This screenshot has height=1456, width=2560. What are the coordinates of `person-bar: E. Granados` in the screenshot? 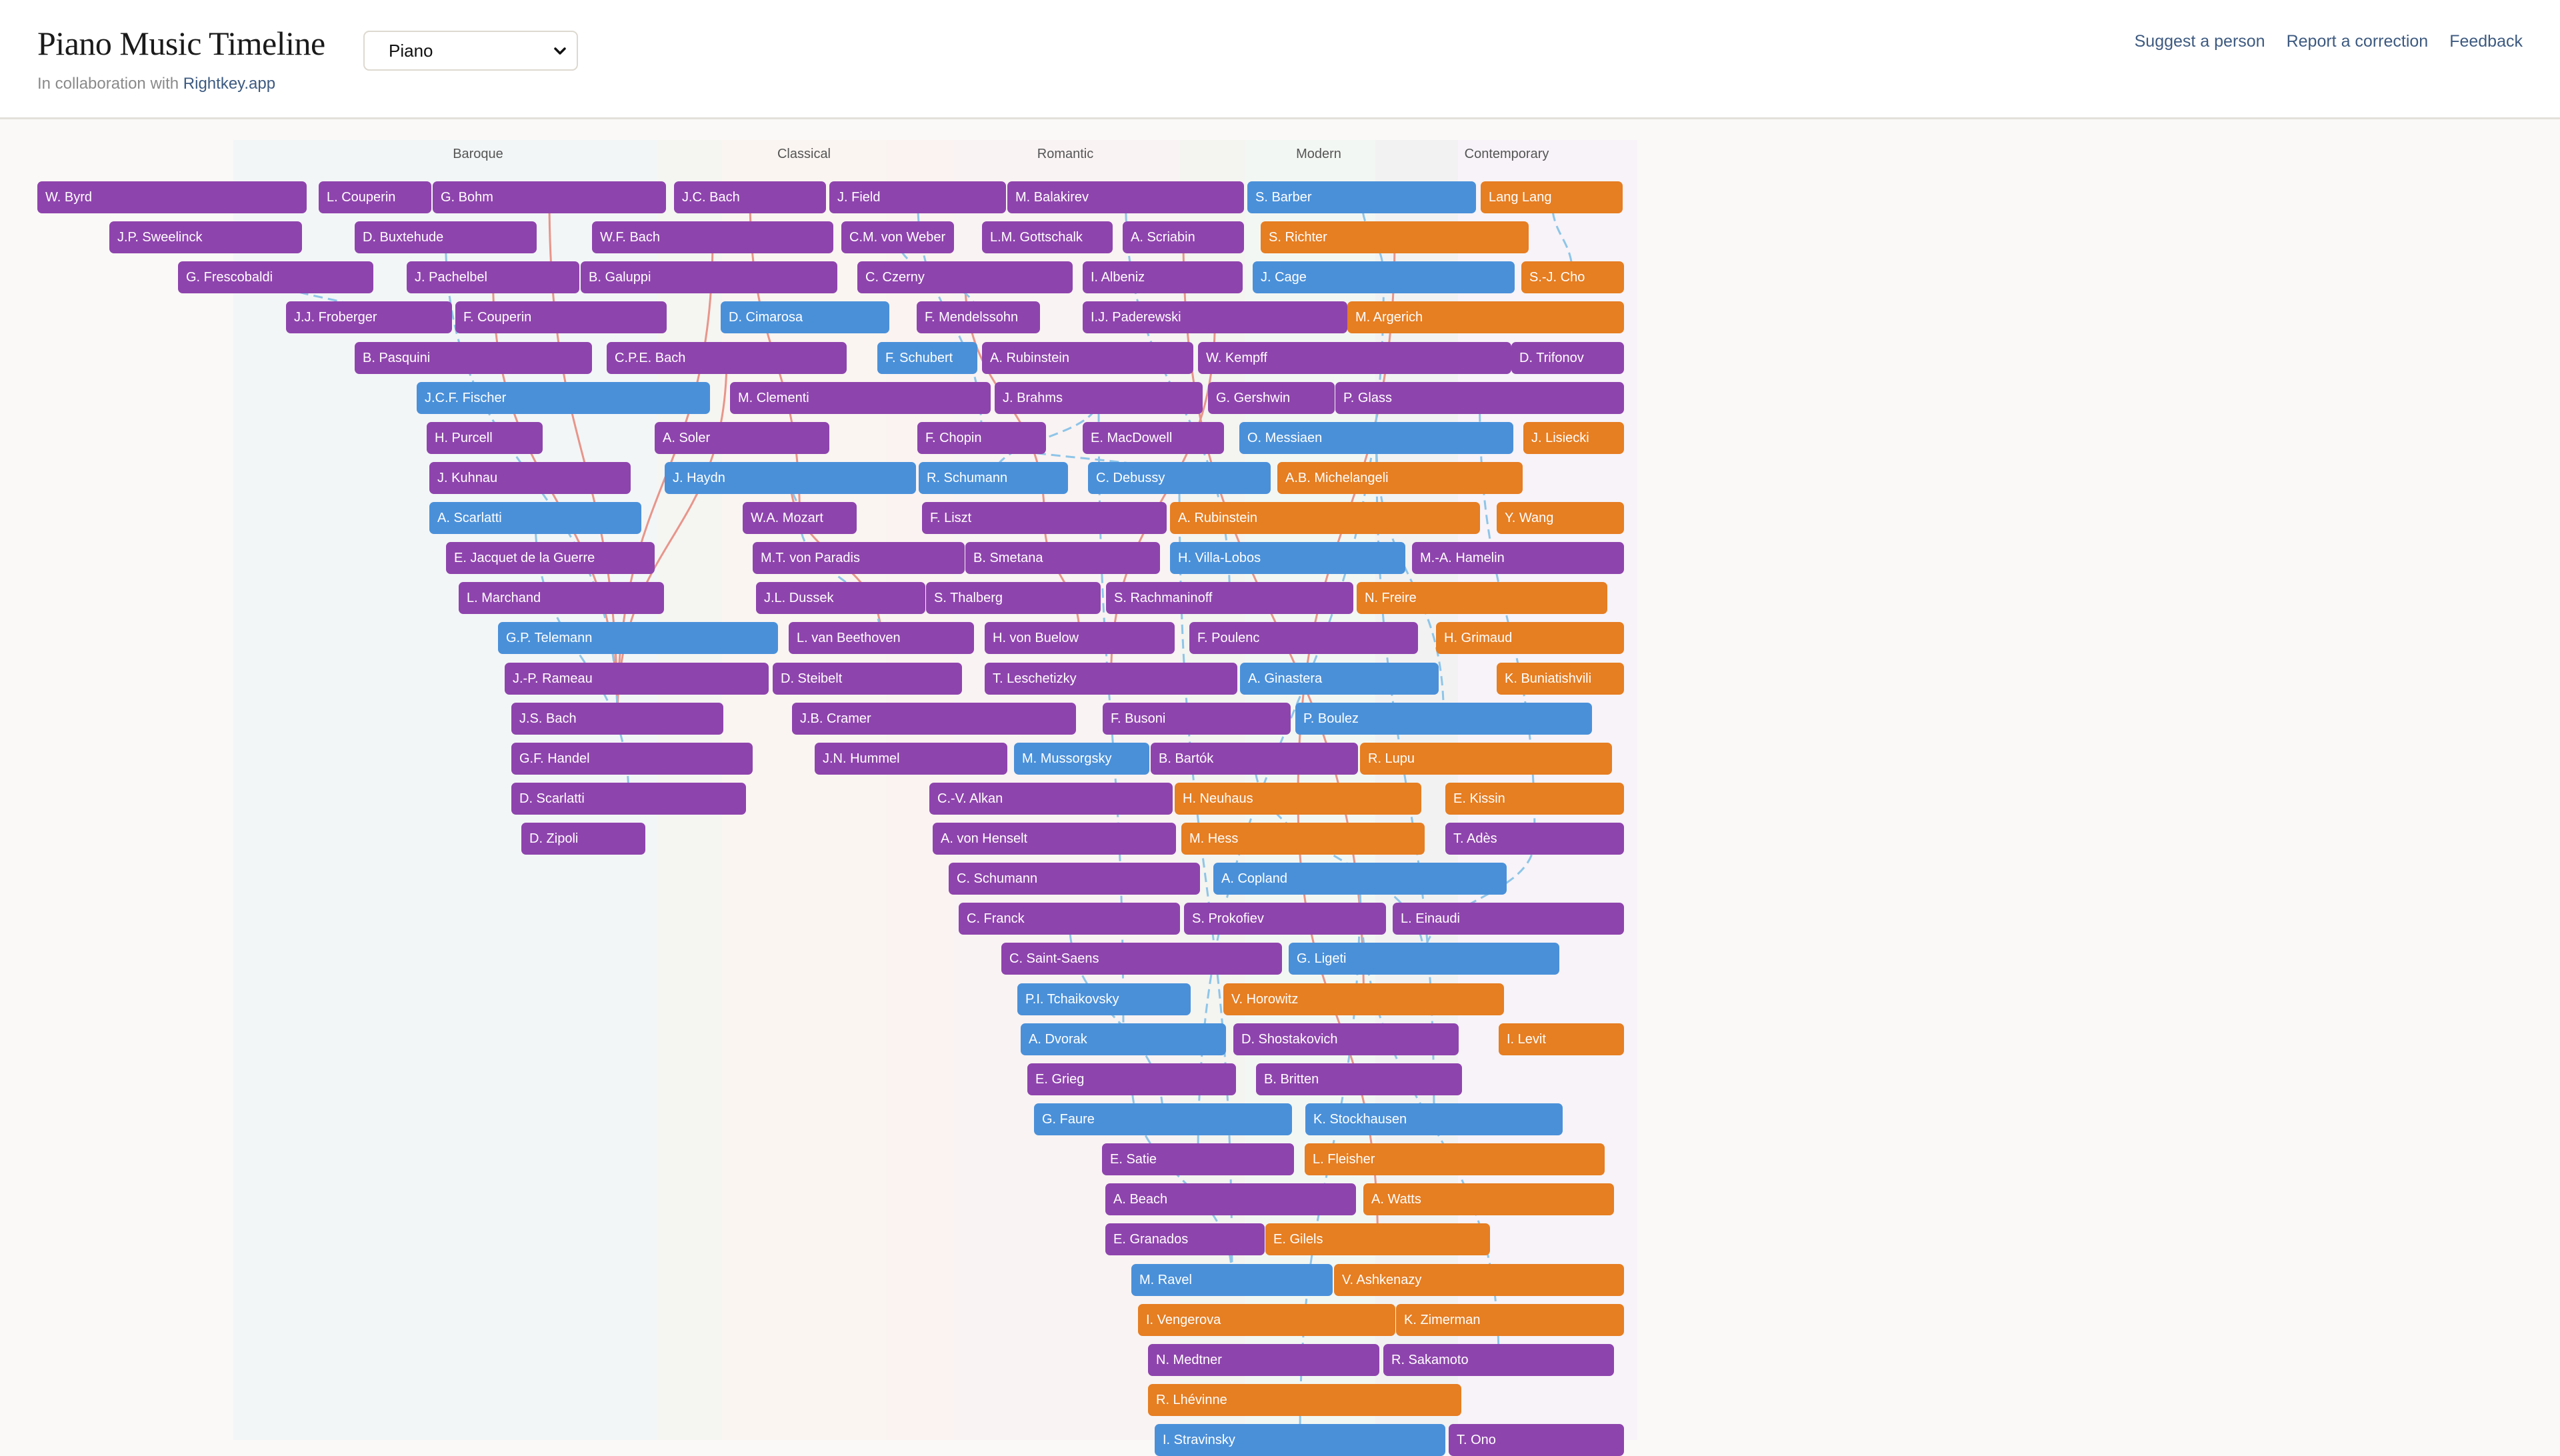 It's located at (1185, 1239).